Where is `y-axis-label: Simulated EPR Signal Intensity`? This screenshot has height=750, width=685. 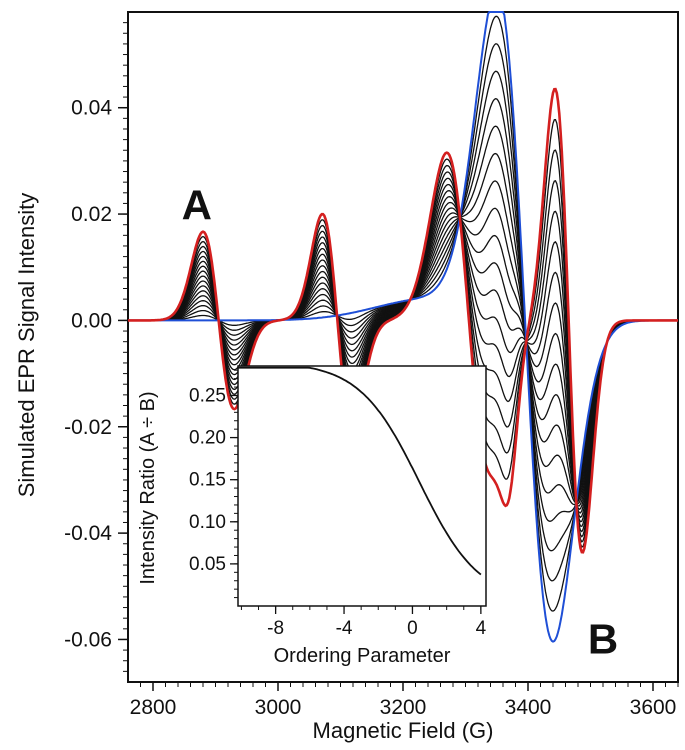
y-axis-label: Simulated EPR Signal Intensity is located at coordinates (26, 345).